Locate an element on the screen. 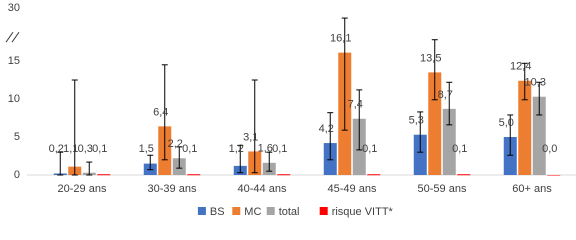 Image resolution: width=576 pixels, height=240 pixels. value-label: 0,2 is located at coordinates (56, 149).